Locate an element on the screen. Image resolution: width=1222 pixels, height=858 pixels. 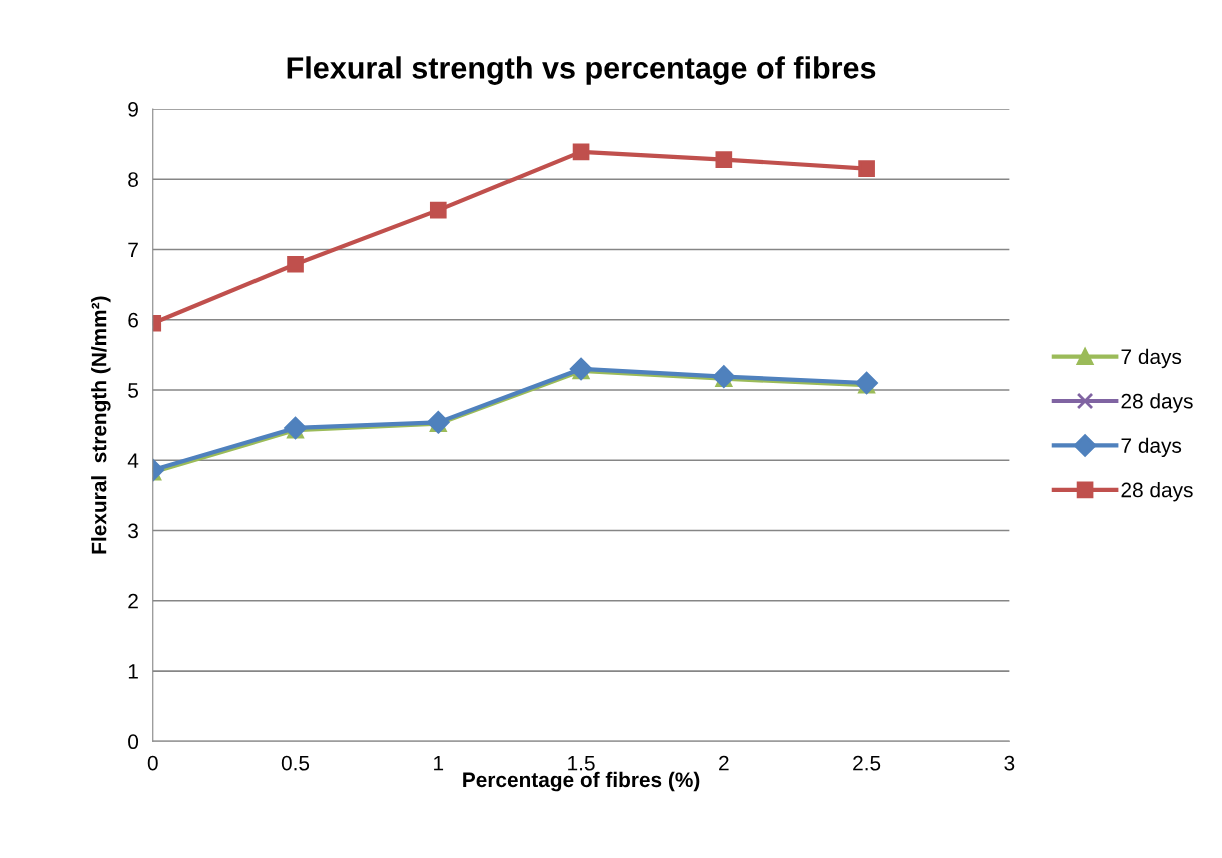
y-tick-label: 9 is located at coordinates (133, 109).